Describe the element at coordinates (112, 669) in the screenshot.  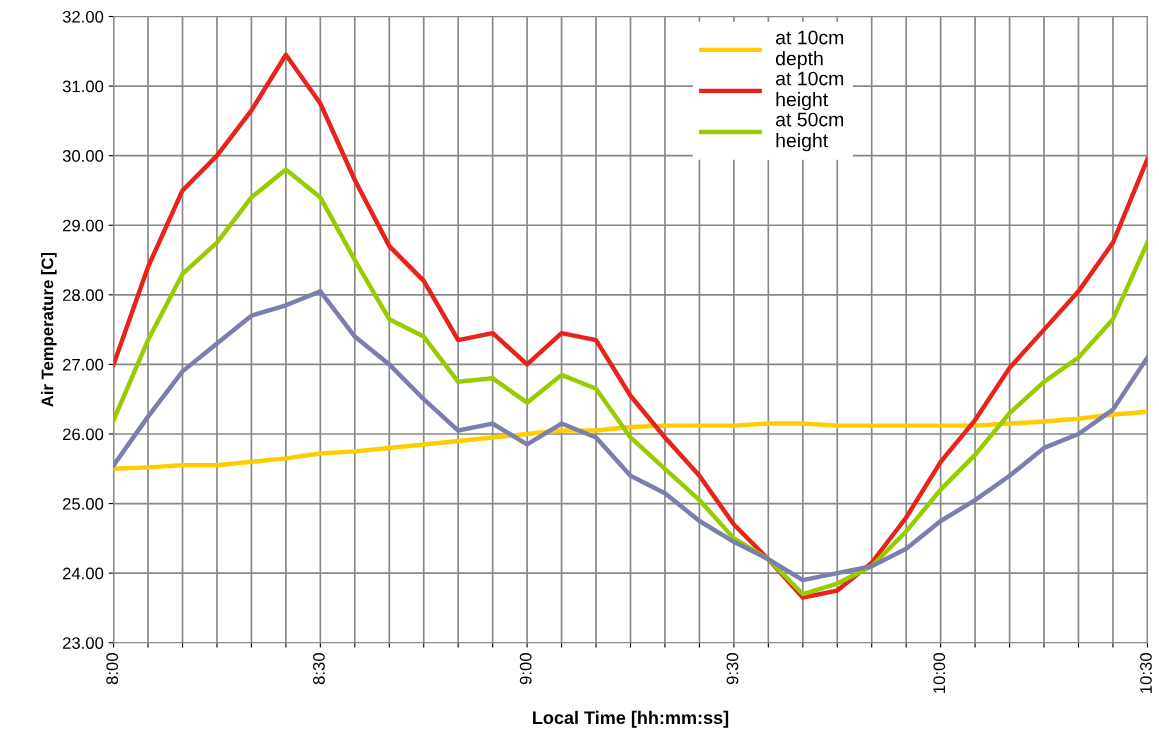
I see `x-tick-label: 8:00` at that location.